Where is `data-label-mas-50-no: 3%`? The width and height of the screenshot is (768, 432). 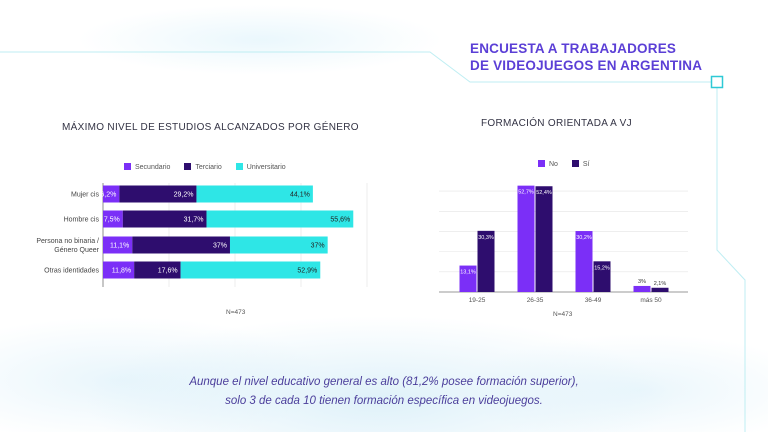
data-label-mas-50-no: 3% is located at coordinates (642, 282).